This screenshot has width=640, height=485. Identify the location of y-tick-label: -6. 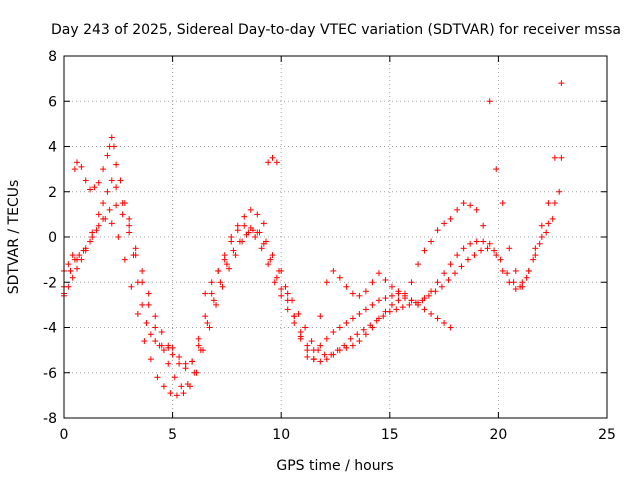
(50, 374).